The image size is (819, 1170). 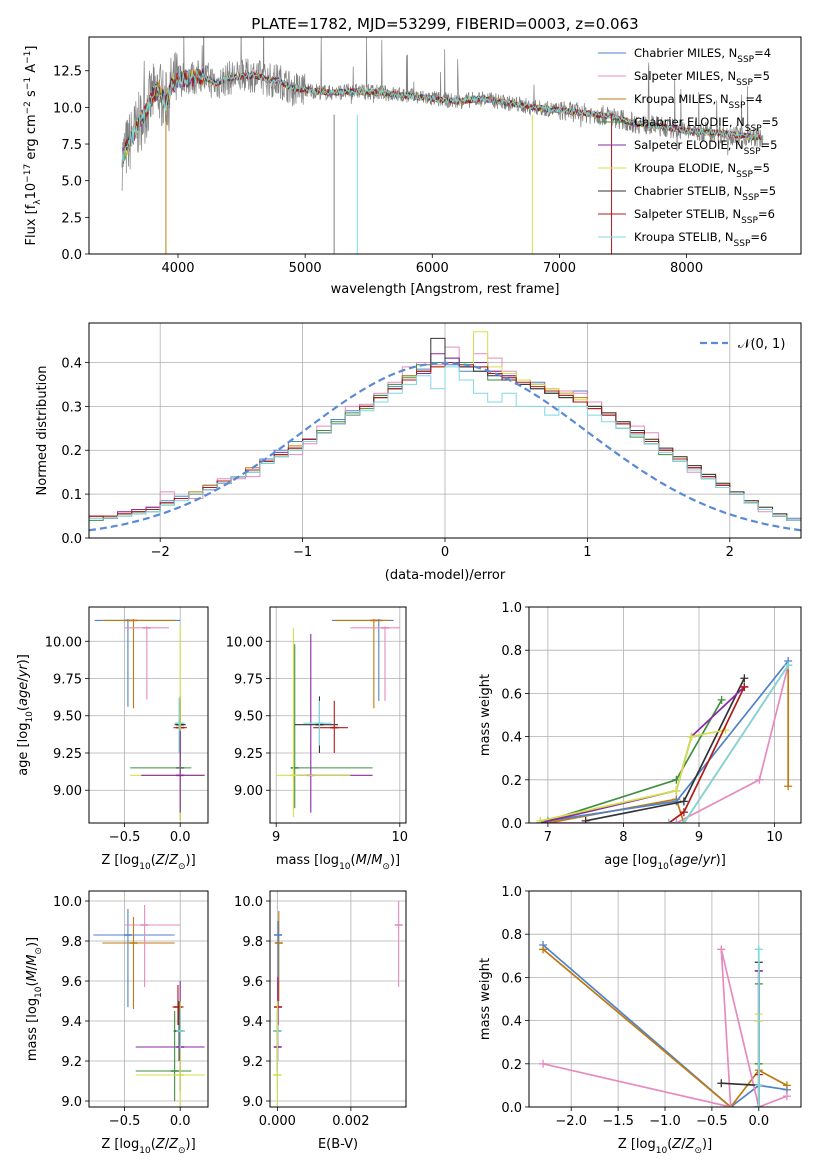 What do you see at coordinates (67, 680) in the screenshot?
I see `y-tick-label: 9.75` at bounding box center [67, 680].